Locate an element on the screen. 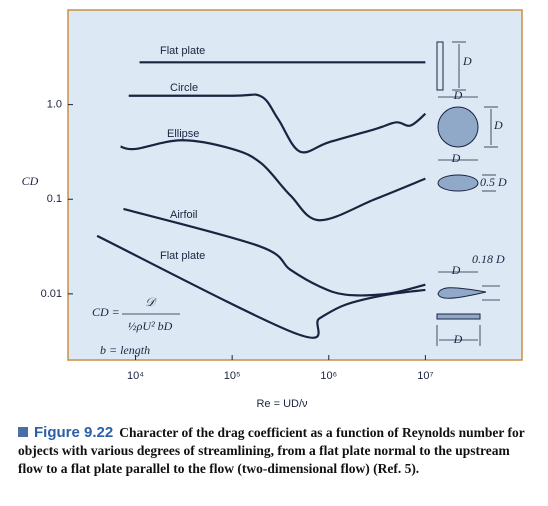  formula-numerator: 𝒟 is located at coordinates (151, 302).